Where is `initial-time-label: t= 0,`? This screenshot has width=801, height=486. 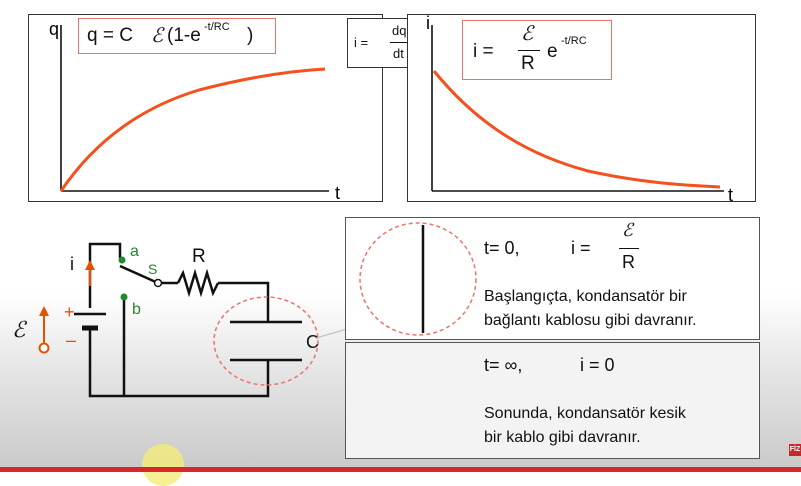
initial-time-label: t= 0, is located at coordinates (502, 248).